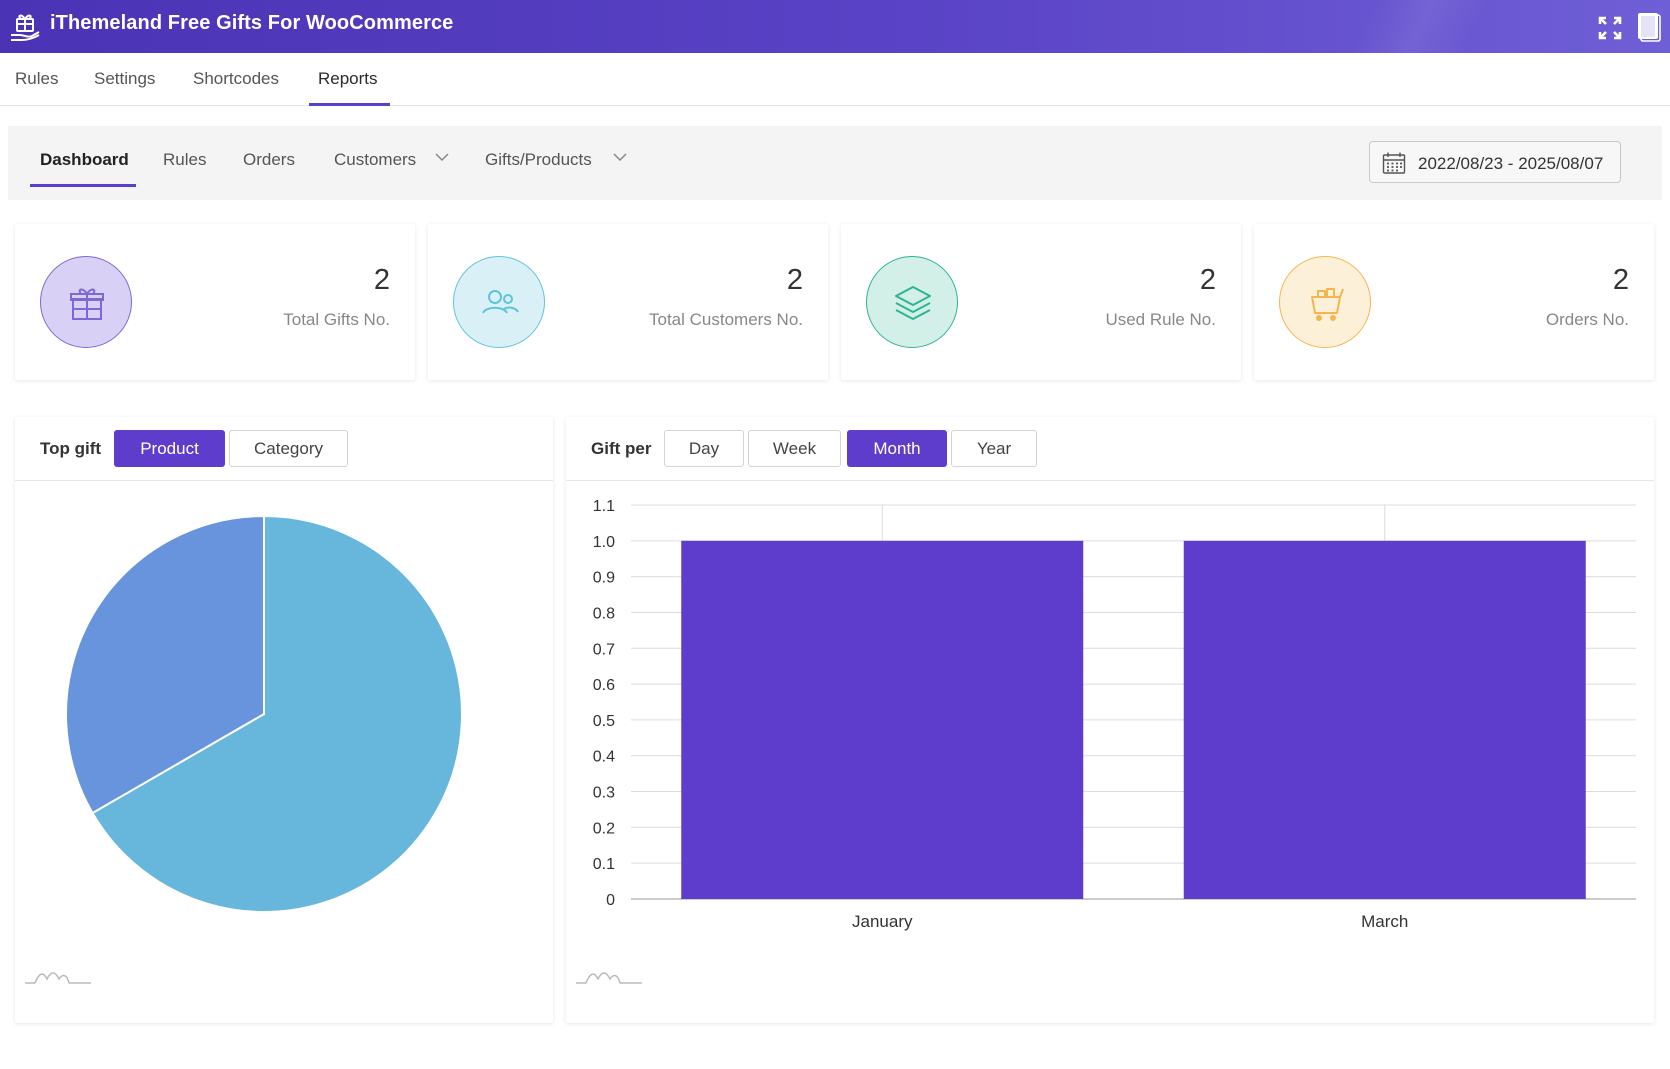  I want to click on tab-settings: Settings, so click(125, 78).